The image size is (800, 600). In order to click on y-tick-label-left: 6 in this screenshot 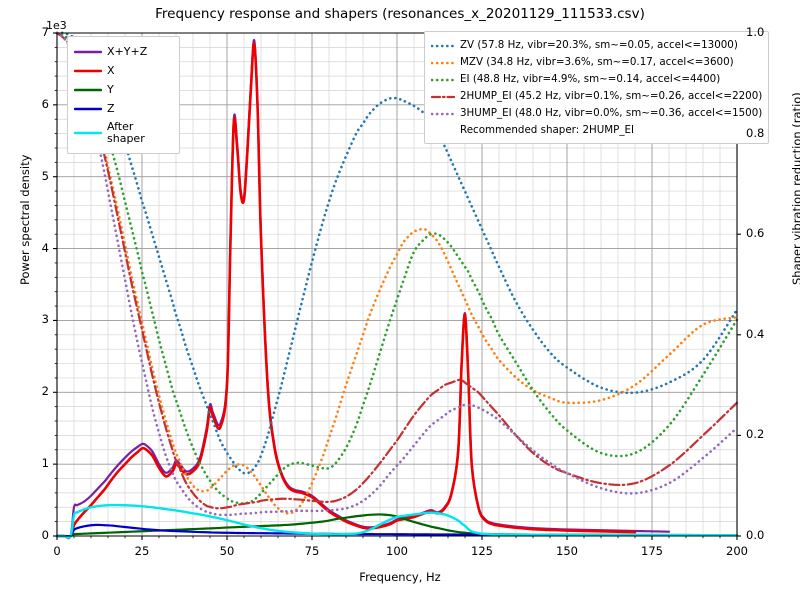, I will do `click(45, 103)`.